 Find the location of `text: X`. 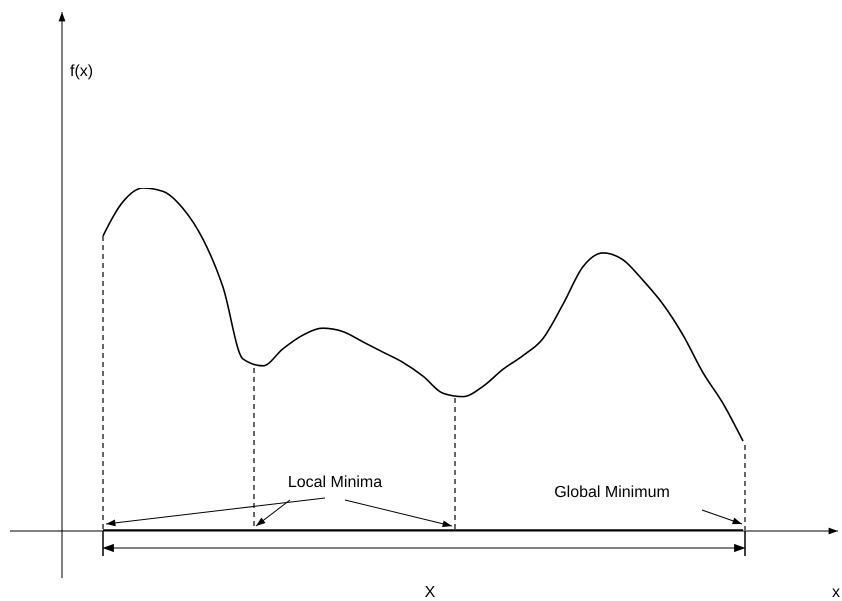

text: X is located at coordinates (430, 592).